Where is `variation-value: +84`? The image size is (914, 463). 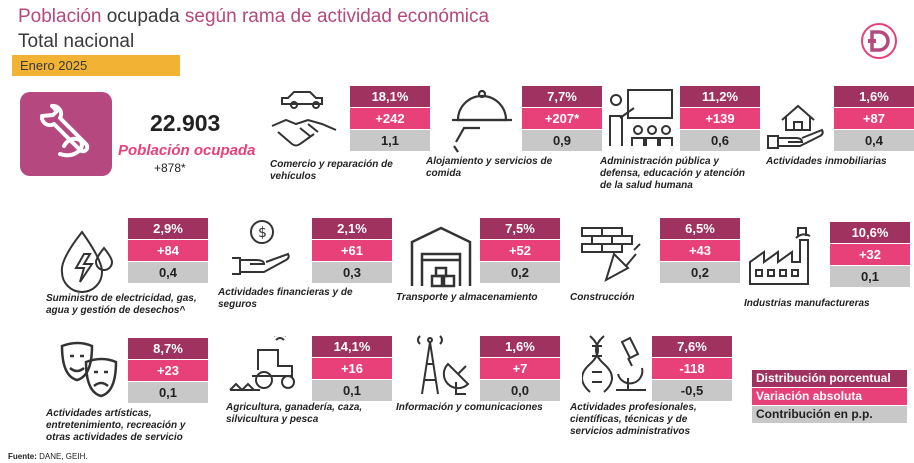
variation-value: +84 is located at coordinates (168, 250).